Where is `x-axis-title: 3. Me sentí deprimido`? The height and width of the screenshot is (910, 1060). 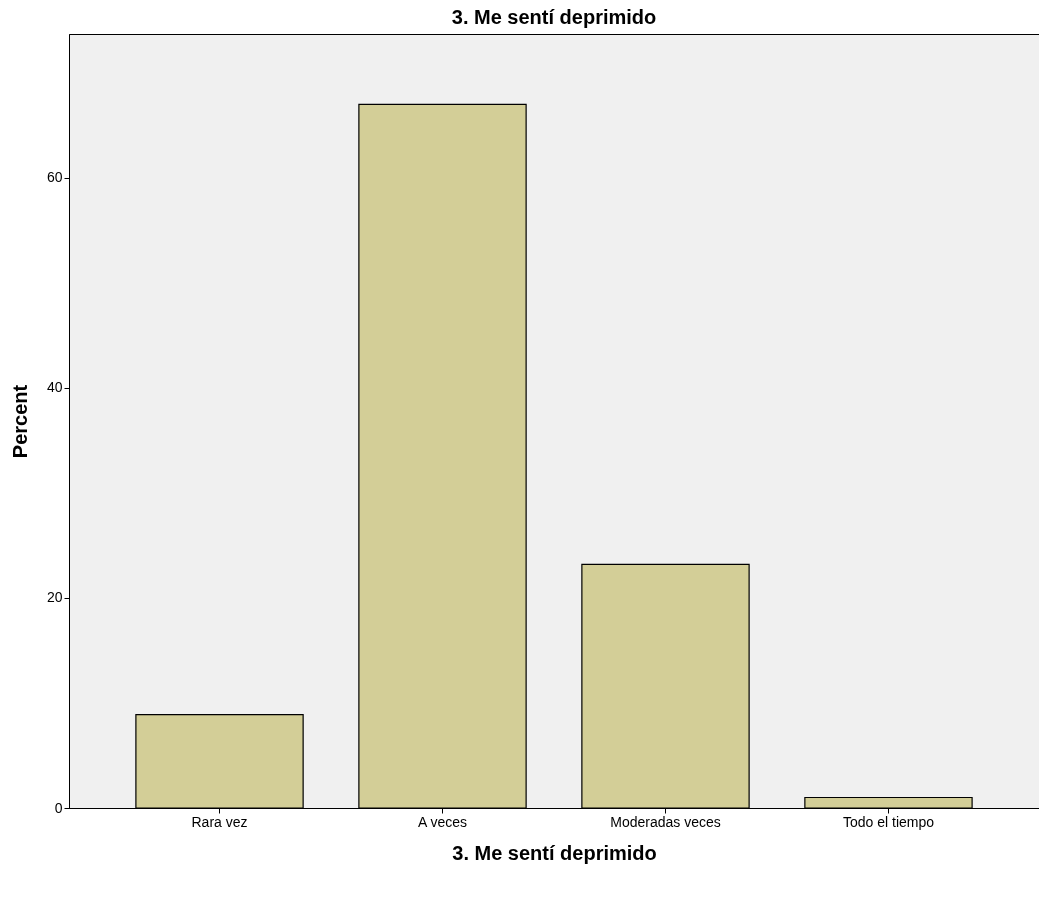
x-axis-title: 3. Me sentí deprimido is located at coordinates (554, 852).